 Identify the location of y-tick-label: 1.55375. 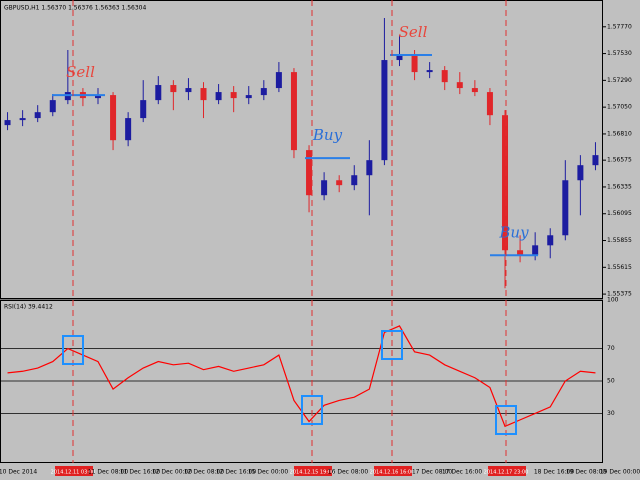
(619, 294).